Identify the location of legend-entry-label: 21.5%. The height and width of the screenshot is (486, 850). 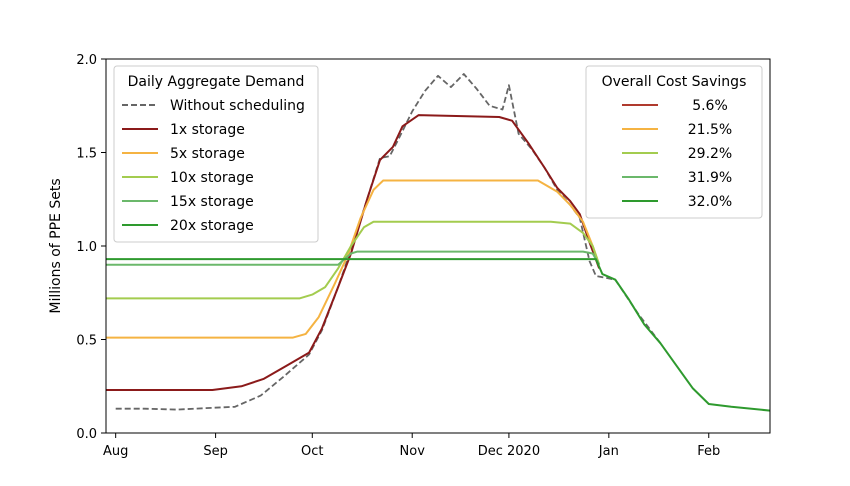
(710, 130).